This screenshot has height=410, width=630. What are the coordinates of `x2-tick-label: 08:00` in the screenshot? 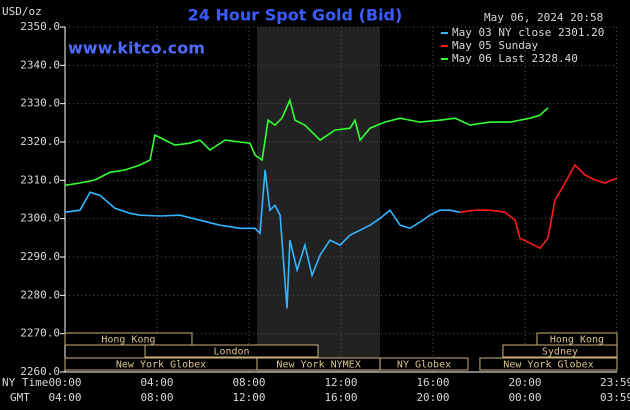 It's located at (156, 397).